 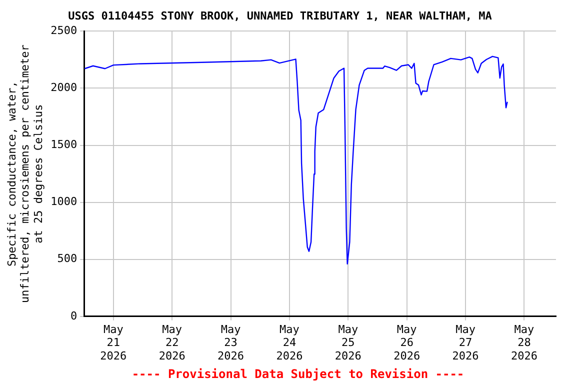 I want to click on chart-title: USGS 01104455 STONY BROOK, UNNAMED TRIBUTARY 1, NEAR WALTHAM, MA, so click(x=280, y=15).